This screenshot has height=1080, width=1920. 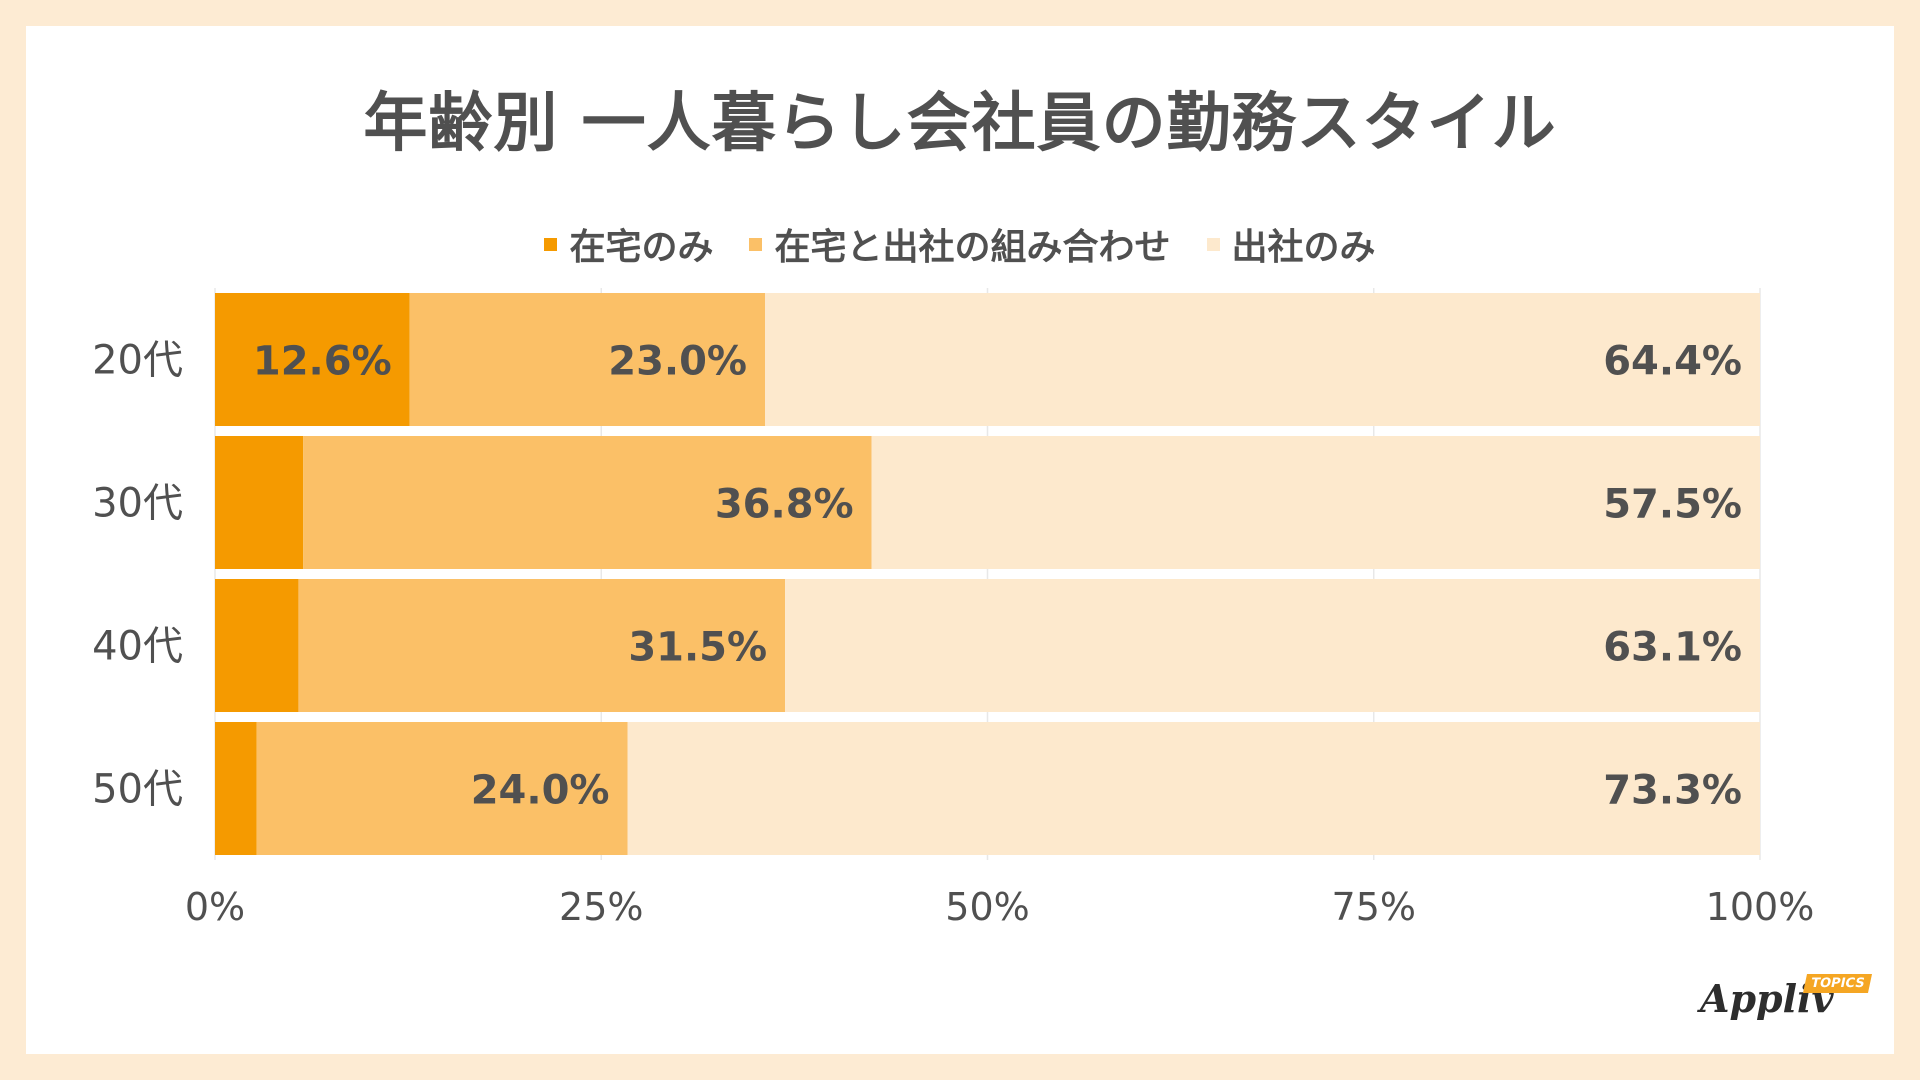 I want to click on x-tick-label-1: 25%, so click(x=601, y=907).